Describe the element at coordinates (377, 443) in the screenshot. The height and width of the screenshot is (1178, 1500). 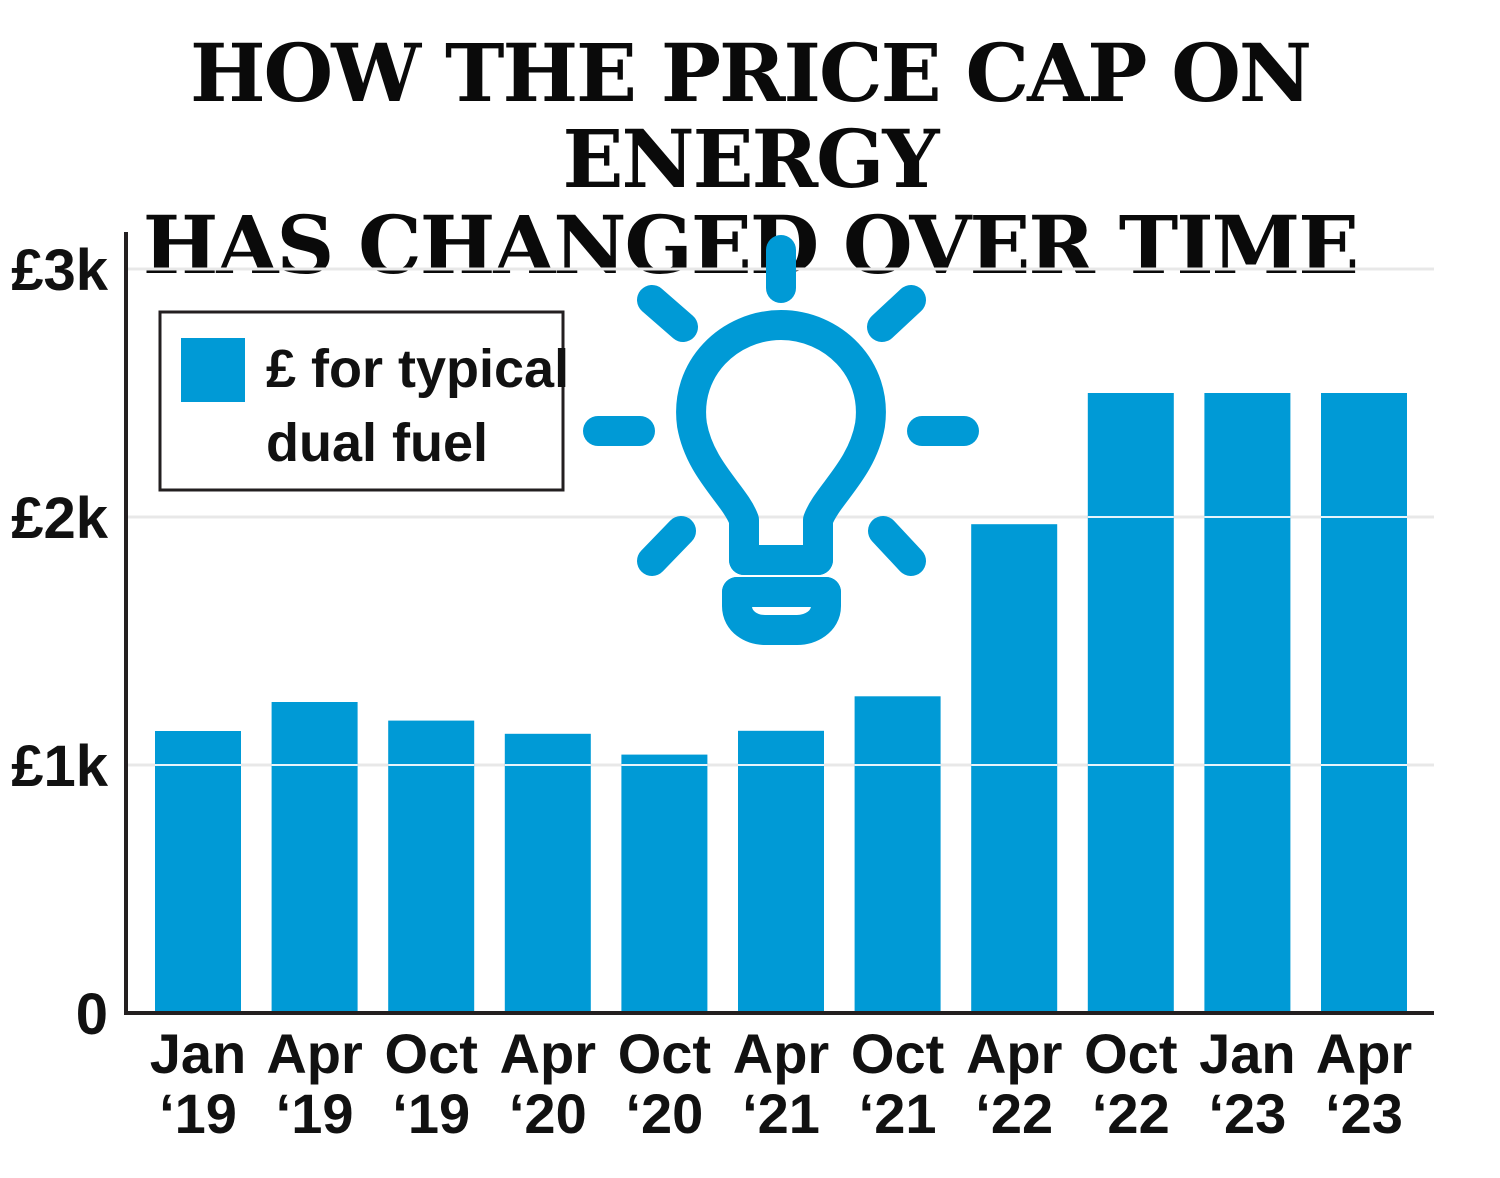
I see `legend-label-line-2: dual fuel` at that location.